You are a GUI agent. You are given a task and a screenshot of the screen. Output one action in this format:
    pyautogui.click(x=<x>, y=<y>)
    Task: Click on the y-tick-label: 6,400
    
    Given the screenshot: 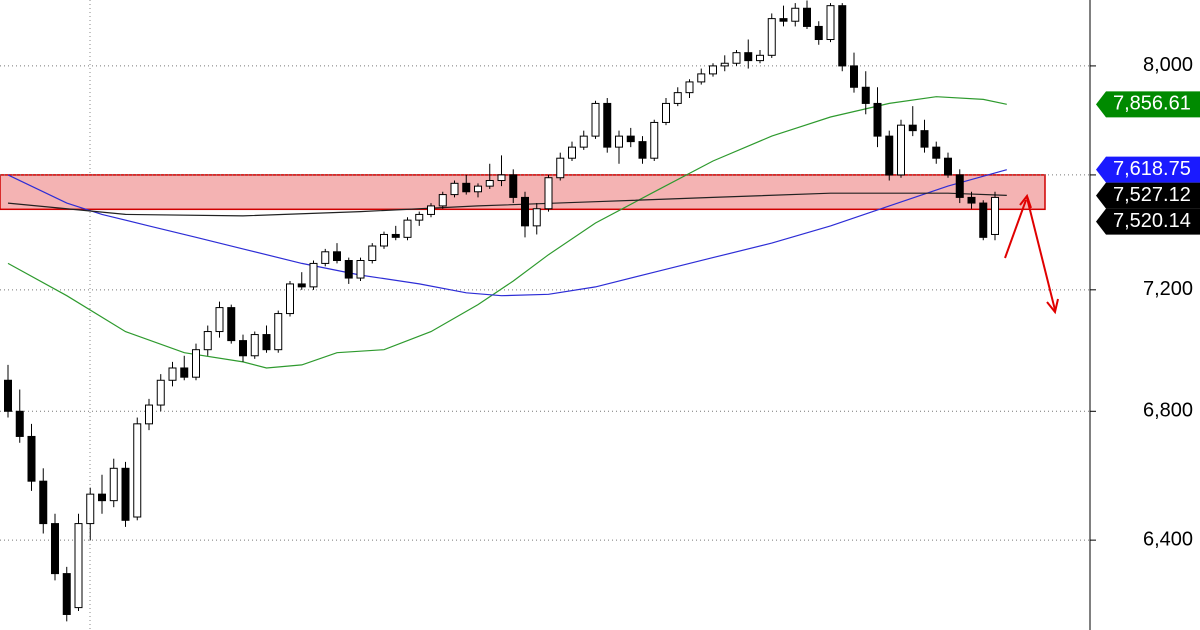 What is the action you would take?
    pyautogui.click(x=1168, y=539)
    